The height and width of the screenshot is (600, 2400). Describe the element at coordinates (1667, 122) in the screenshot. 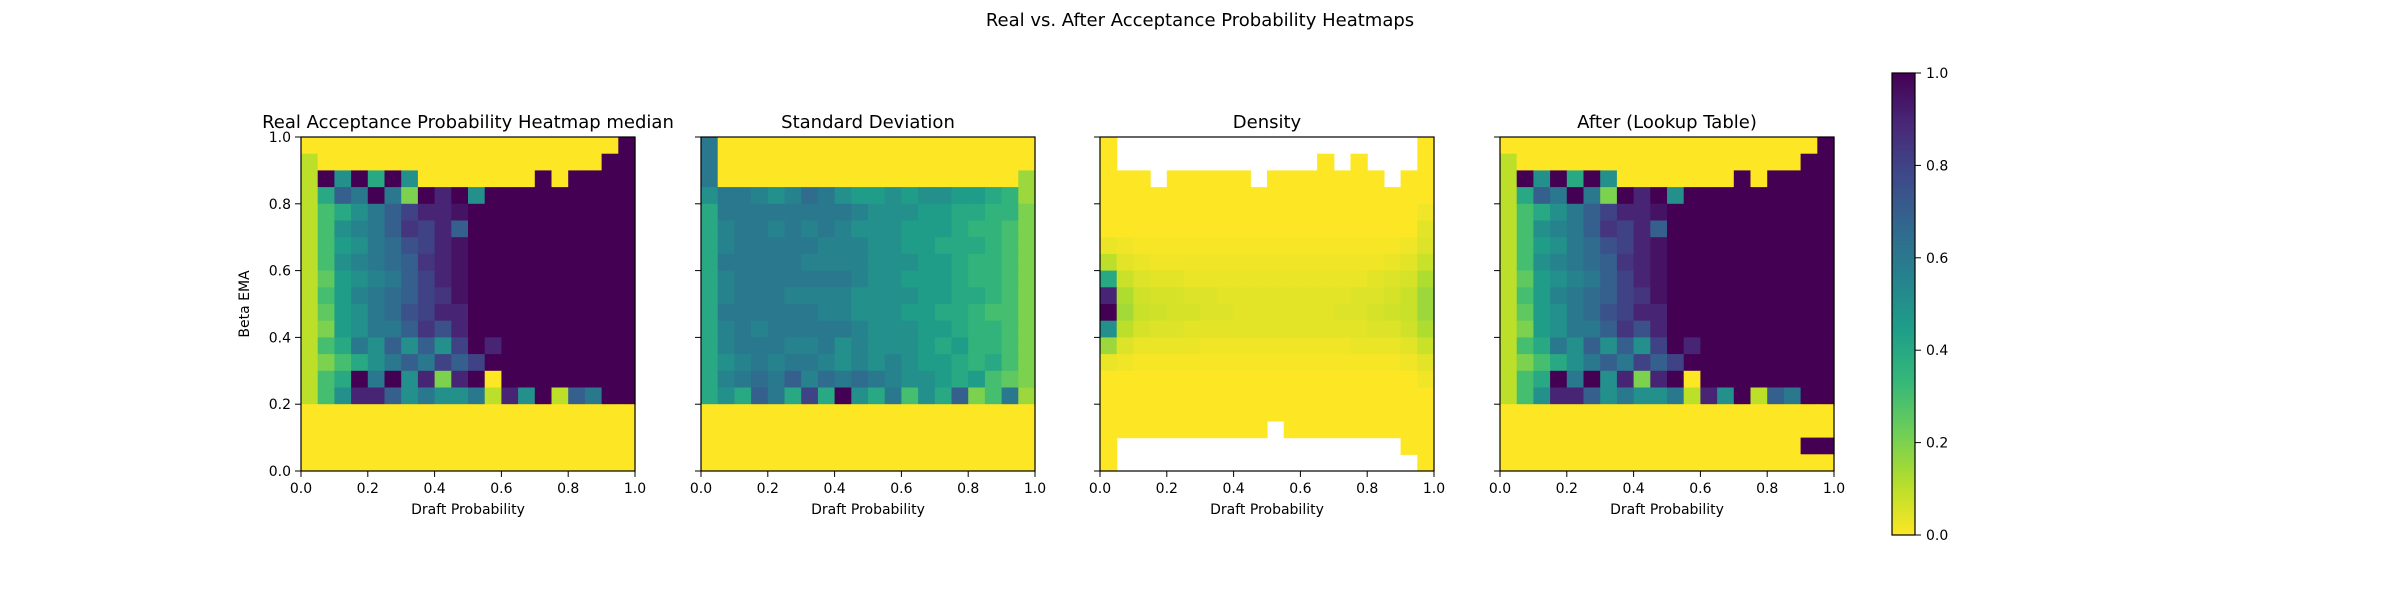

I see `panel-title: After (Lookup Table)` at that location.